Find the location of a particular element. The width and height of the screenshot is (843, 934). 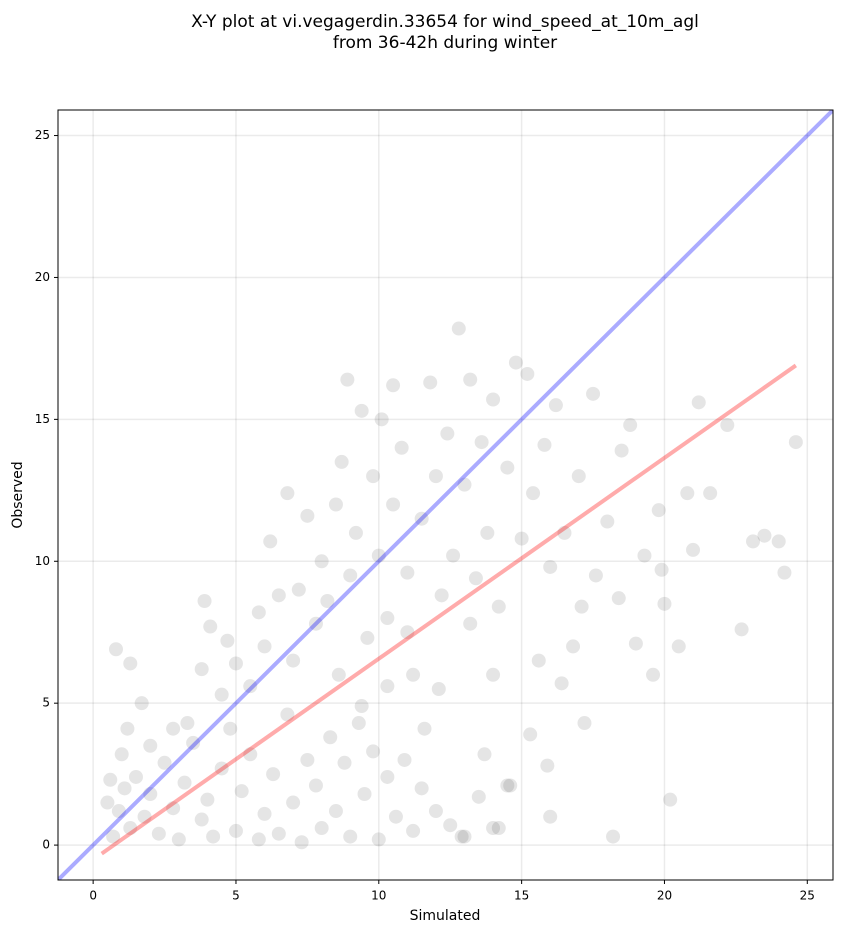

x-tick-label: 15 is located at coordinates (521, 896).